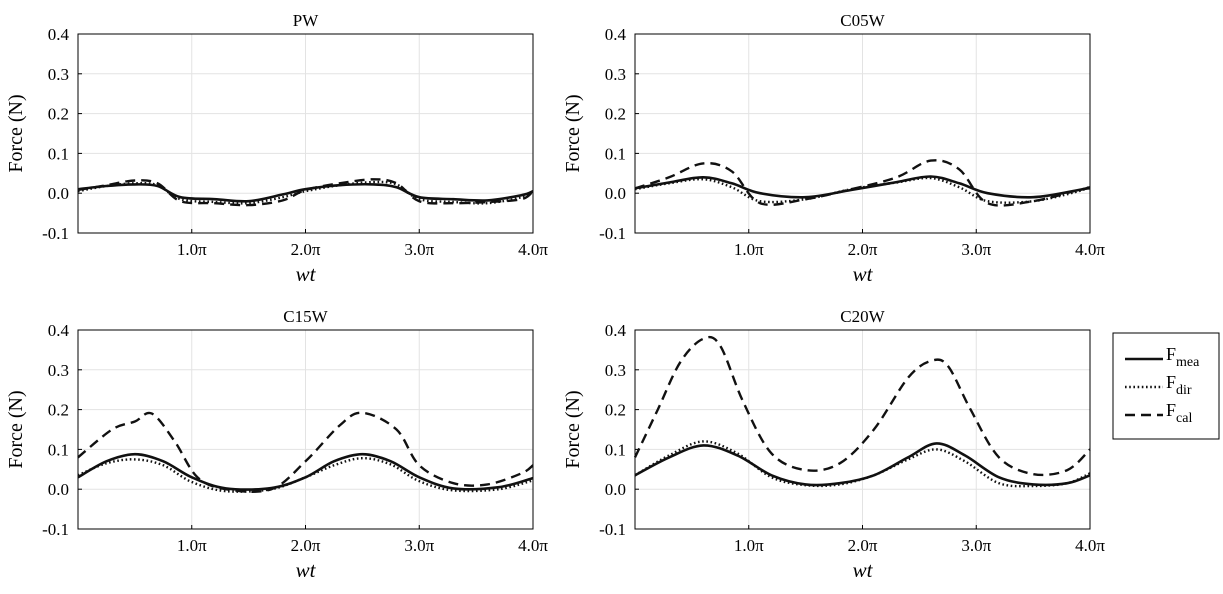  Describe the element at coordinates (1179, 385) in the screenshot. I see `legend-label-dir: Fdir` at that location.